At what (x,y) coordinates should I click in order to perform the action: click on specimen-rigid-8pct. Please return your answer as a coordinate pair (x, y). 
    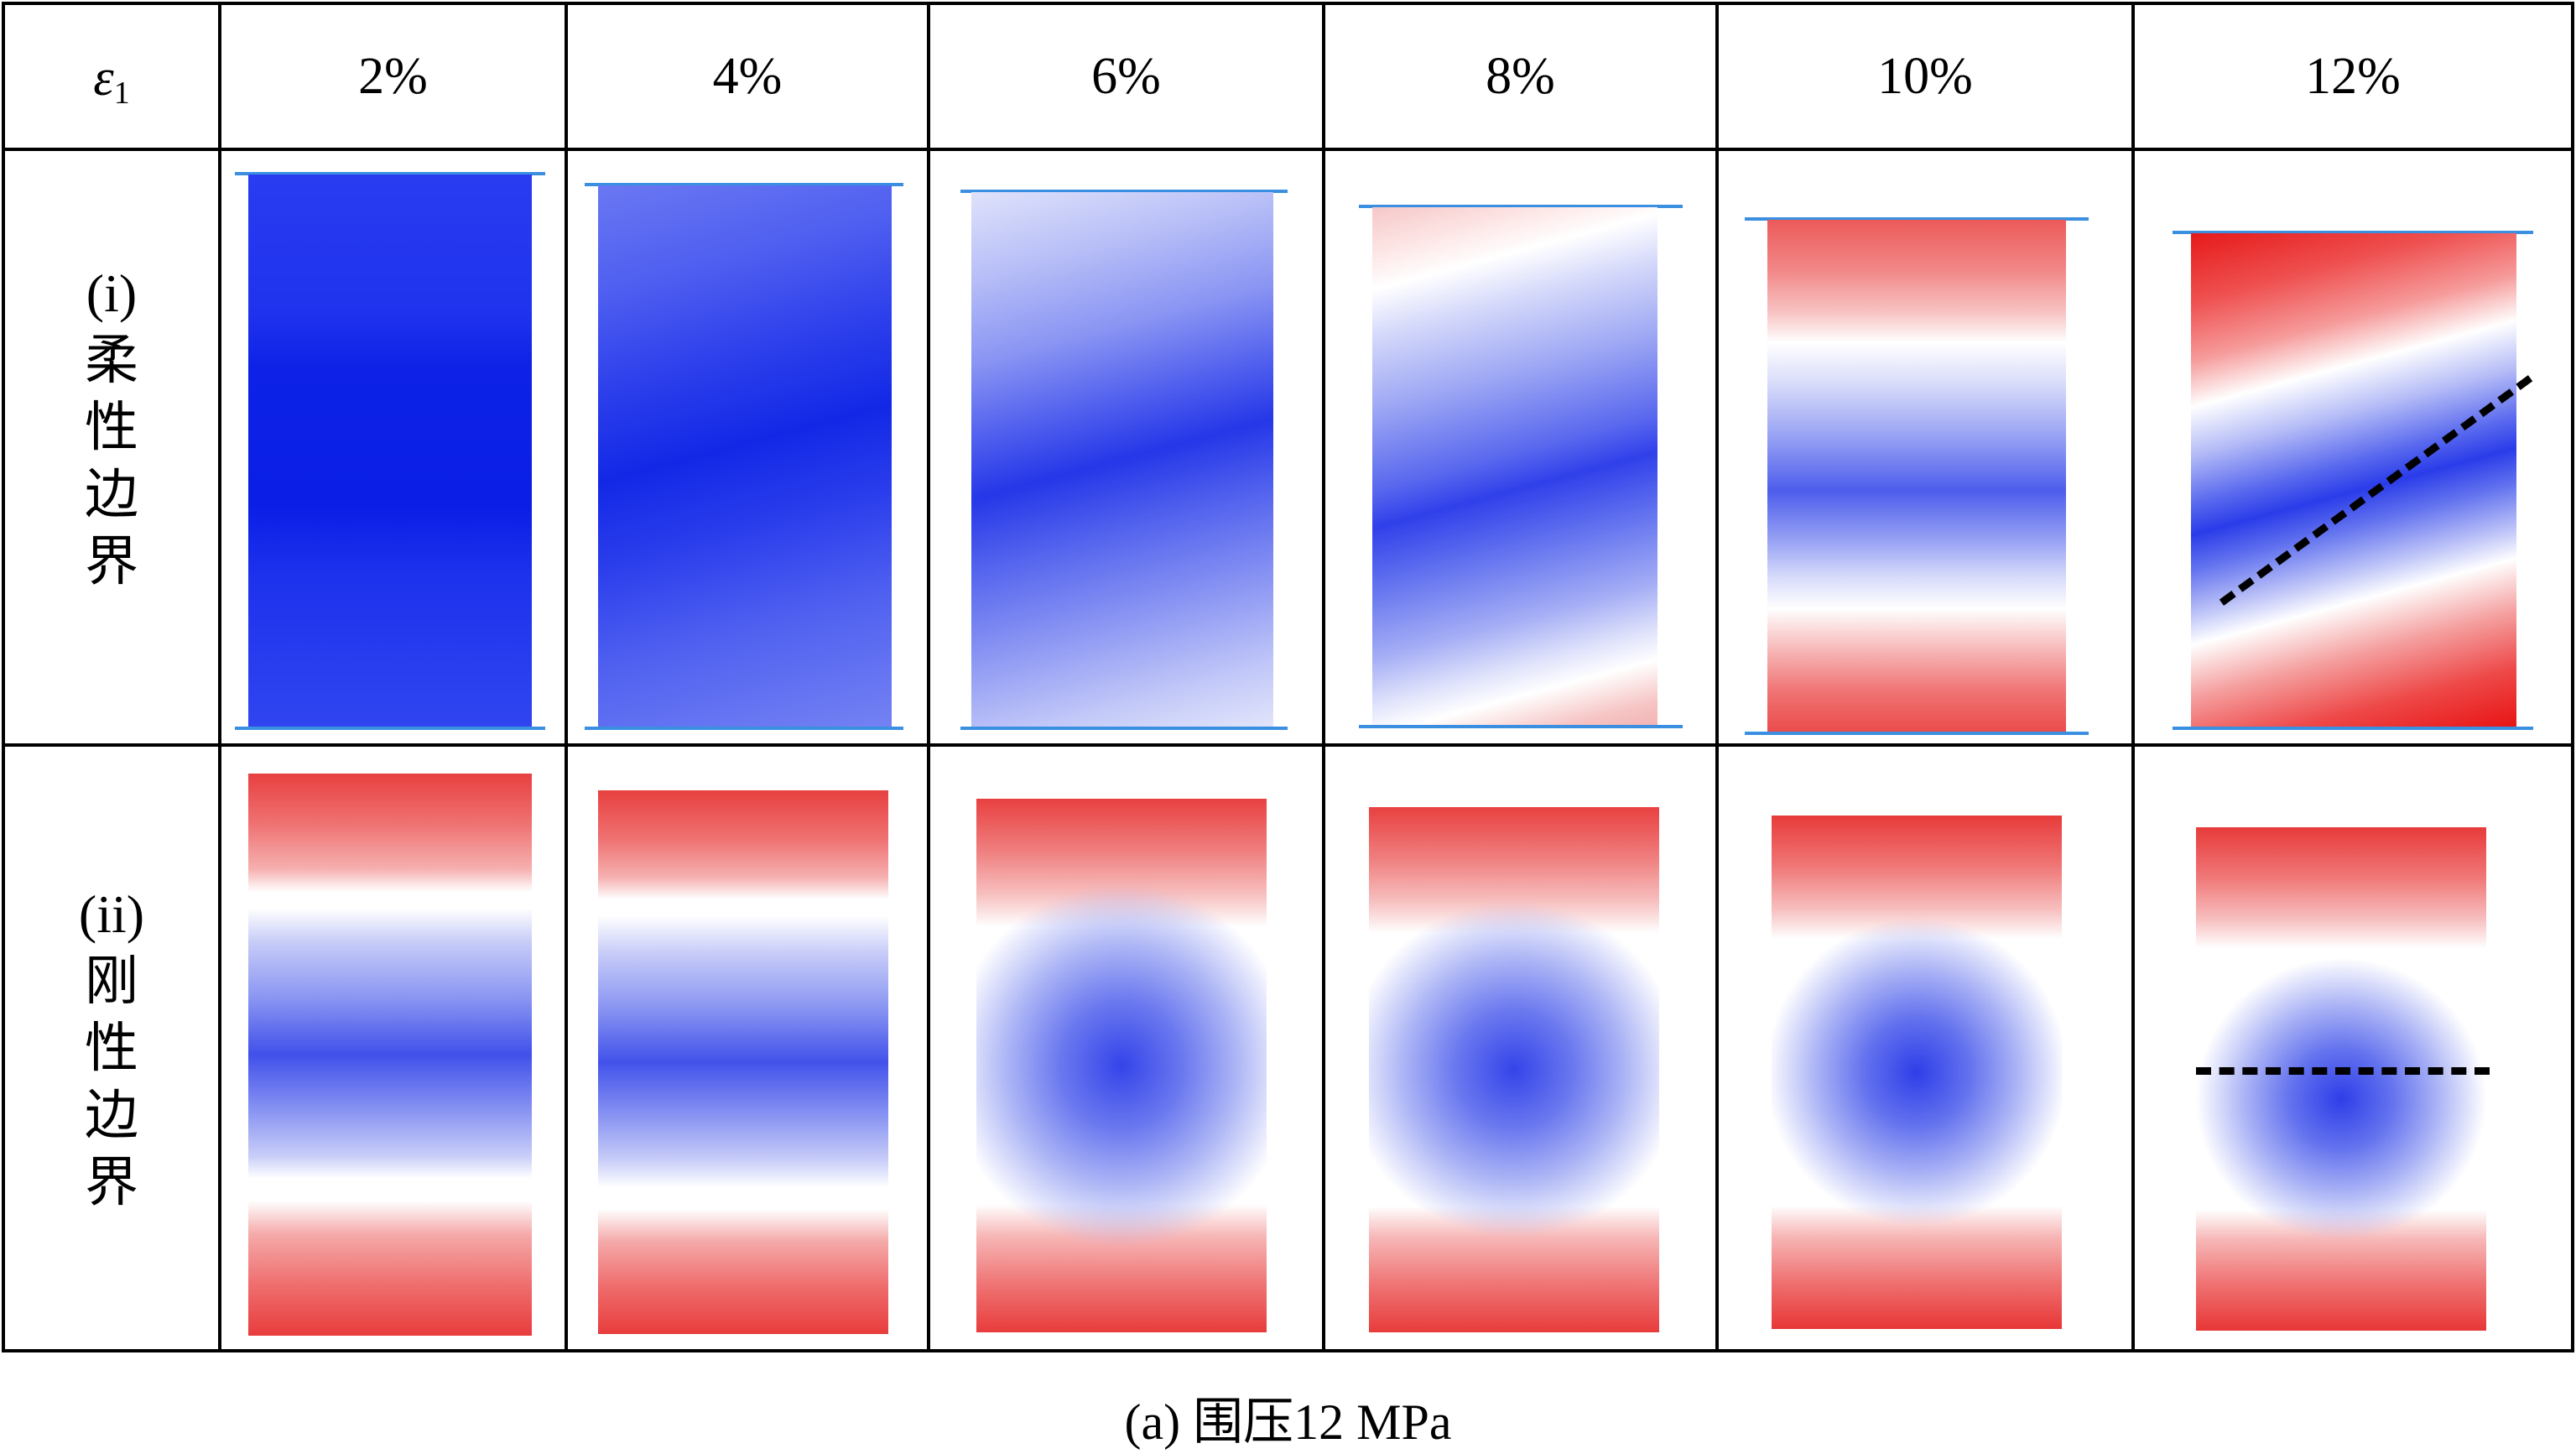
    Looking at the image, I should click on (1514, 1069).